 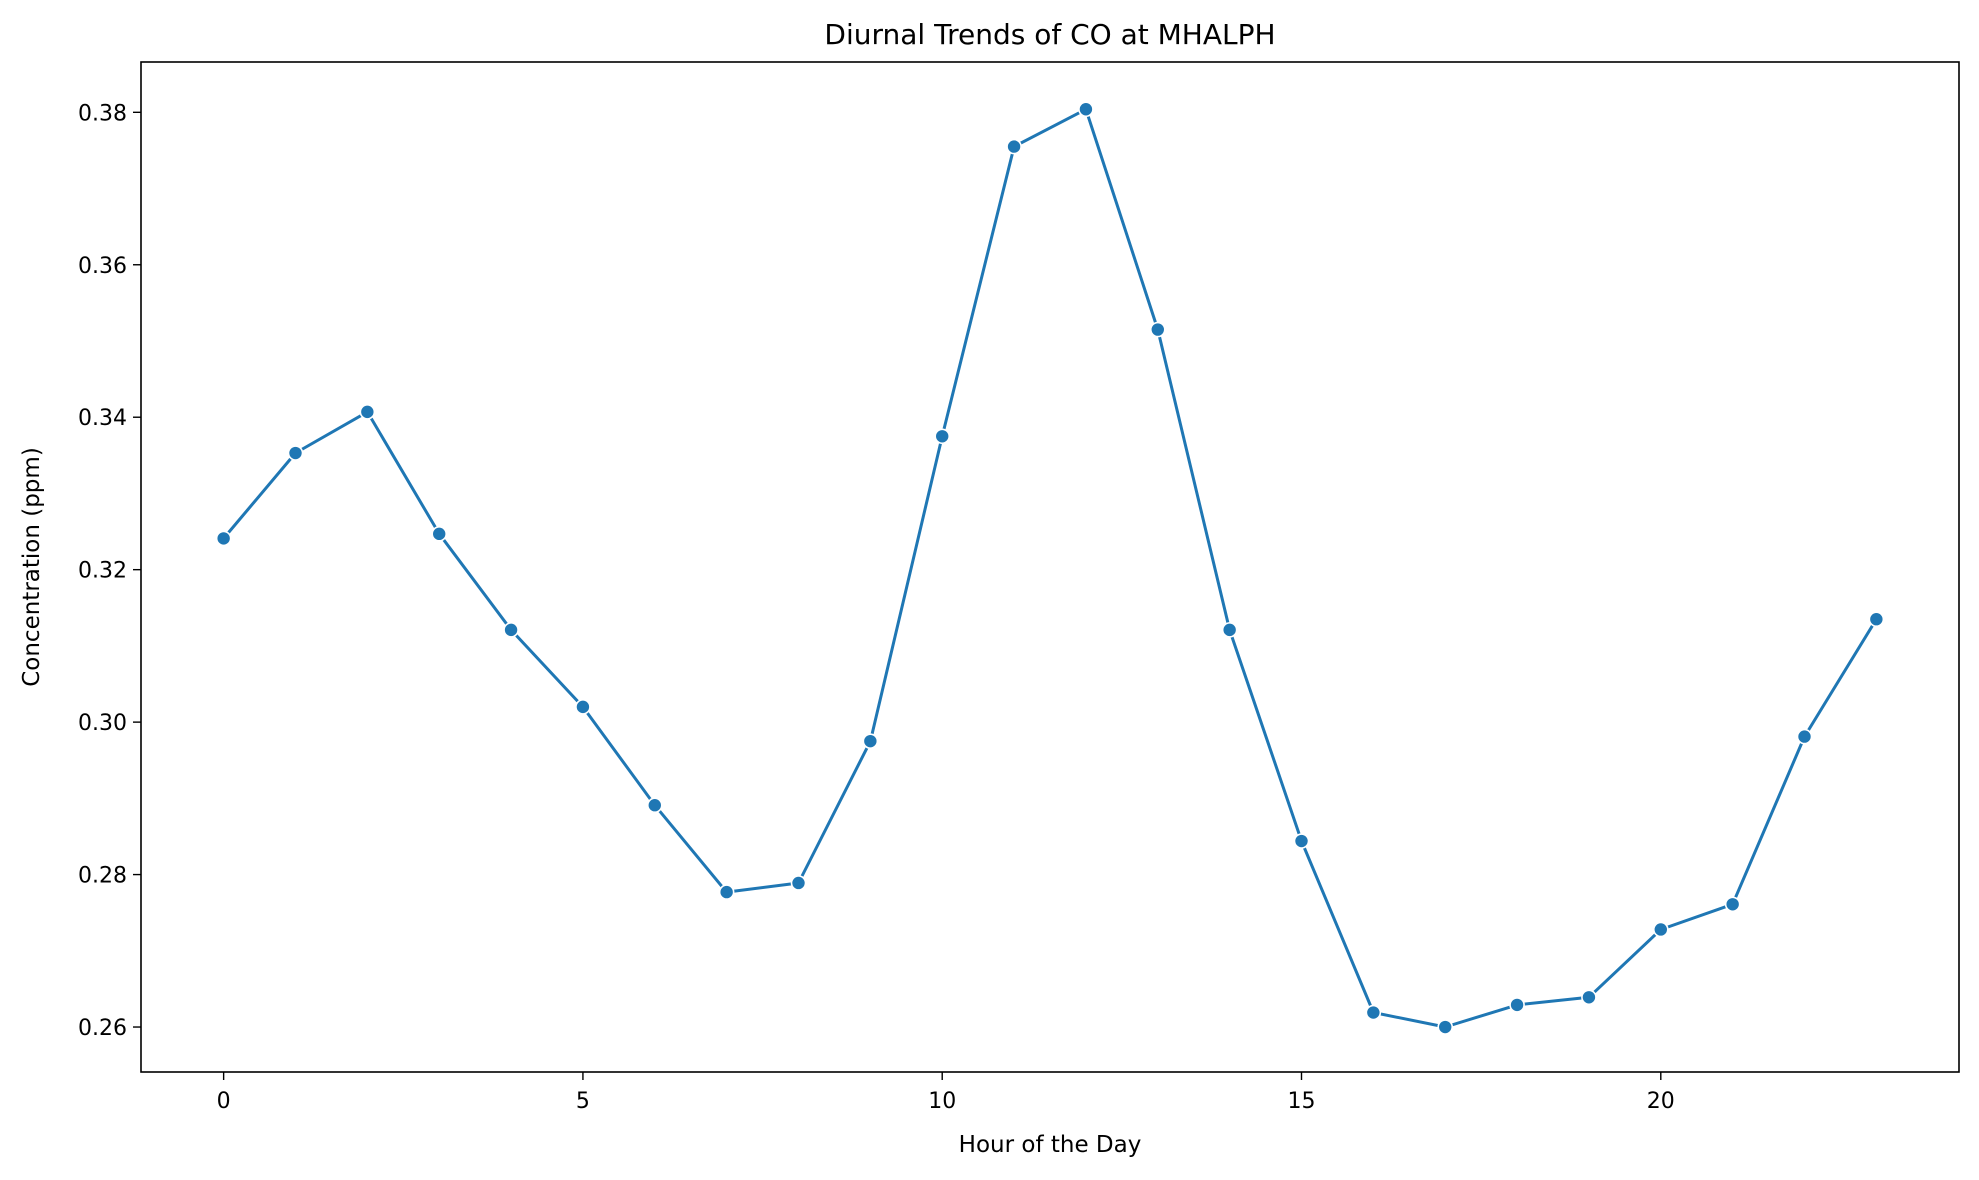 I want to click on y-axis-ticks: 0.26 0.28 0.30 0.32 0.34 0.36 0.38, so click(x=109, y=571).